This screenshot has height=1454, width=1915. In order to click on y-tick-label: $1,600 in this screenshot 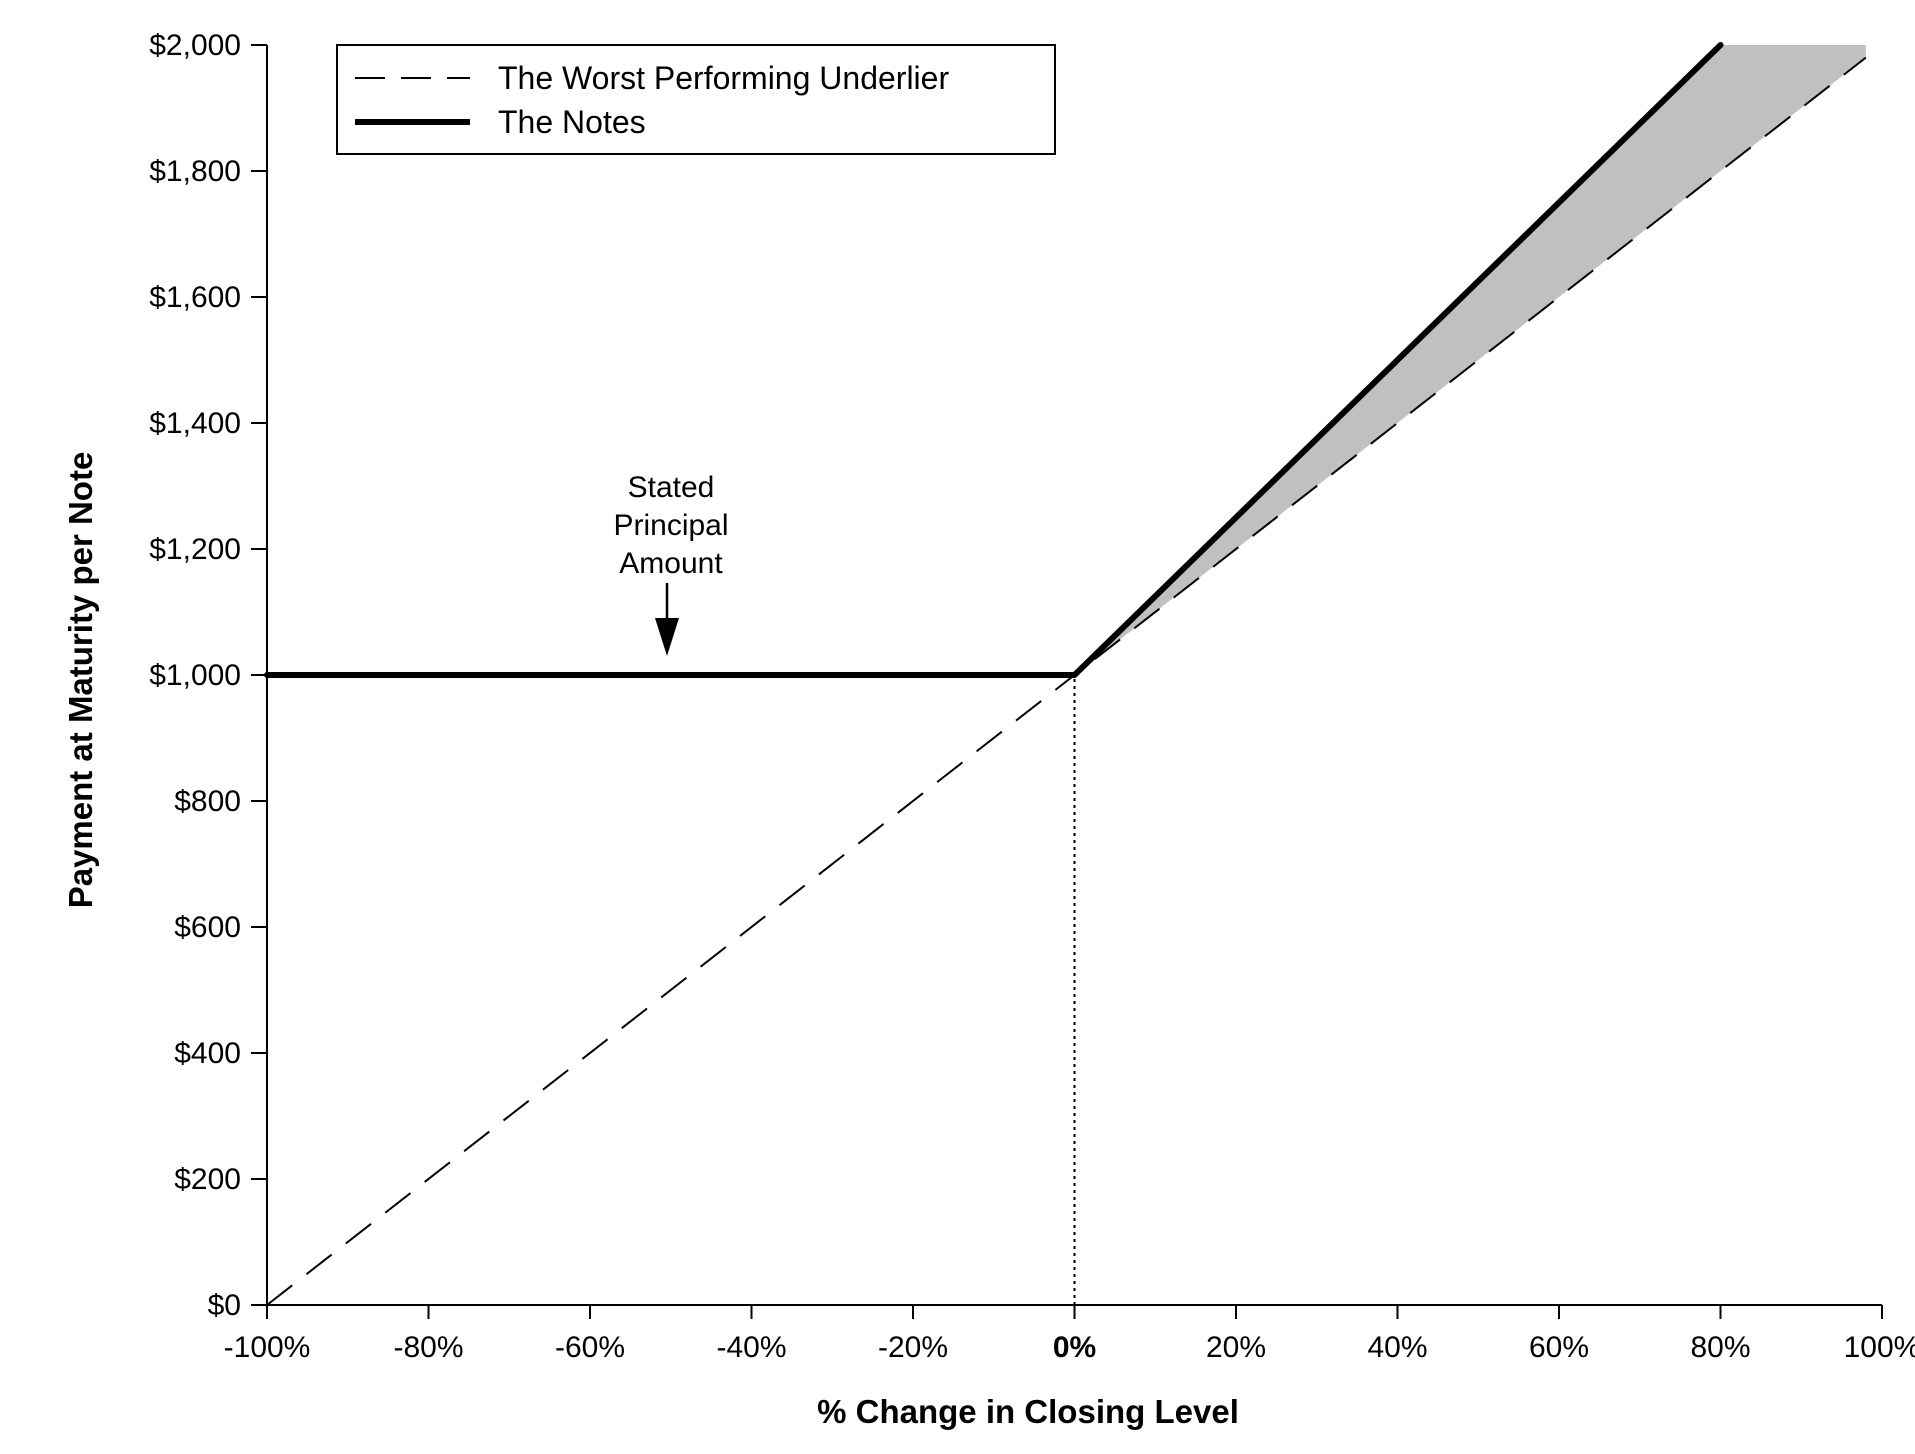, I will do `click(195, 297)`.